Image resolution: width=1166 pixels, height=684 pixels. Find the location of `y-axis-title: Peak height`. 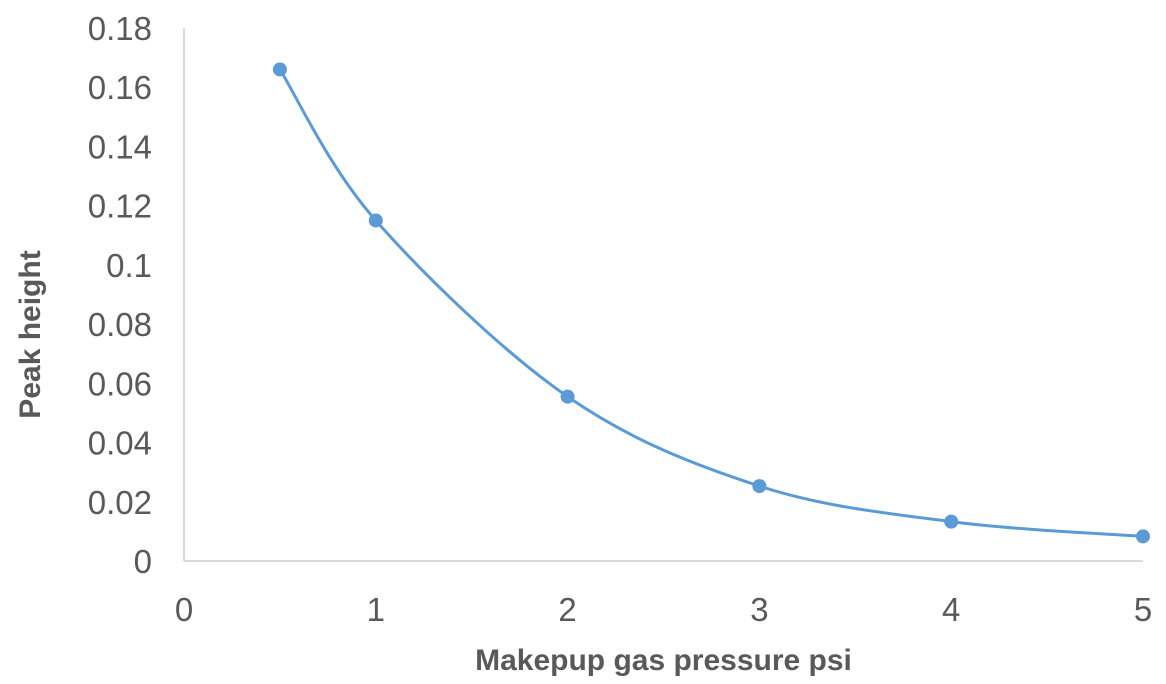

y-axis-title: Peak height is located at coordinates (30, 334).